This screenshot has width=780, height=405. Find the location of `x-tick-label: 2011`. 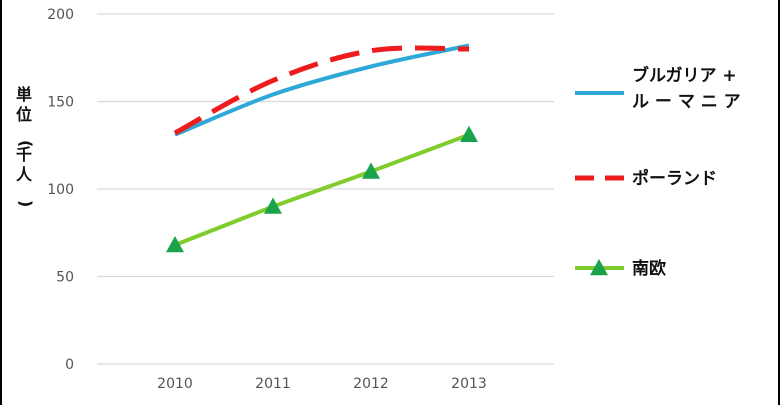

x-tick-label: 2011 is located at coordinates (273, 384).